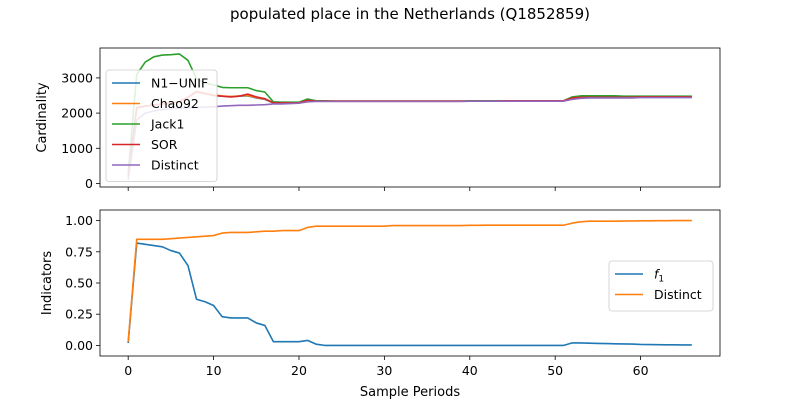 The height and width of the screenshot is (400, 800). I want to click on x-tick-label: 0, so click(128, 370).